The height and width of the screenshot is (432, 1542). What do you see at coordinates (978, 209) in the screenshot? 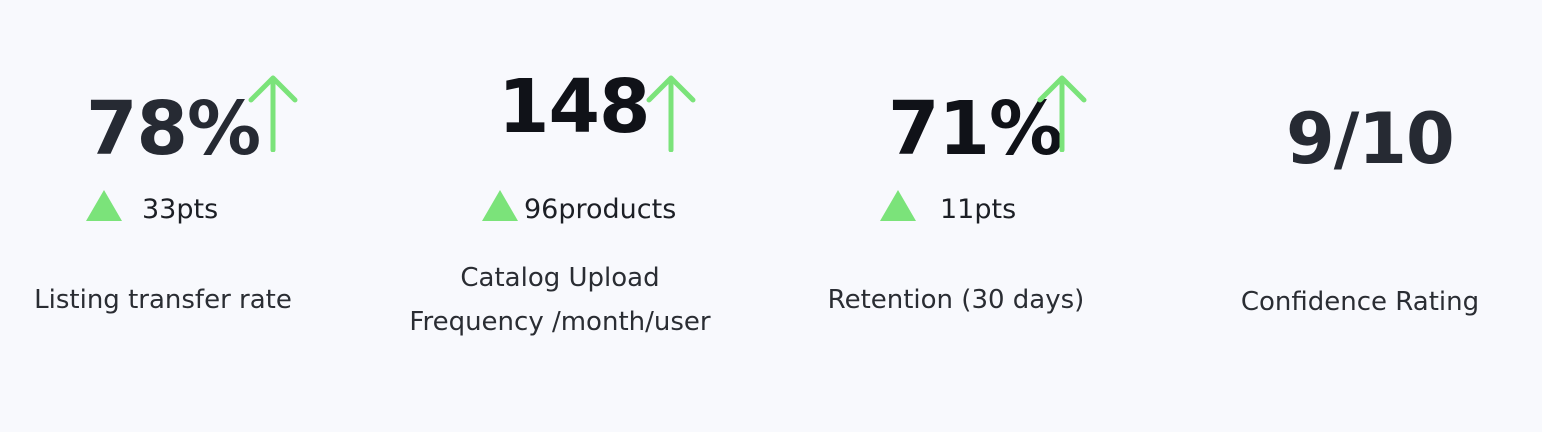
I see `metric-delta: 11pts` at bounding box center [978, 209].